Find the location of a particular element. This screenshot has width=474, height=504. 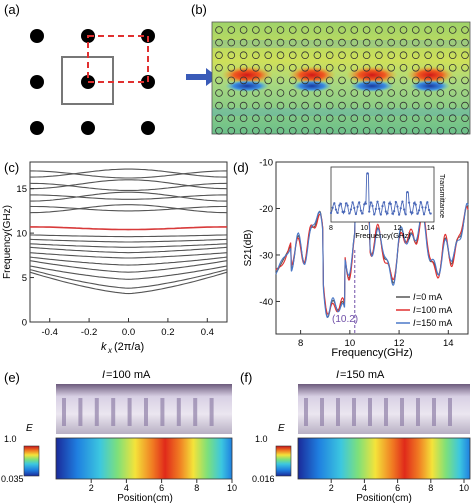

lattice-dot is located at coordinates (148, 128).